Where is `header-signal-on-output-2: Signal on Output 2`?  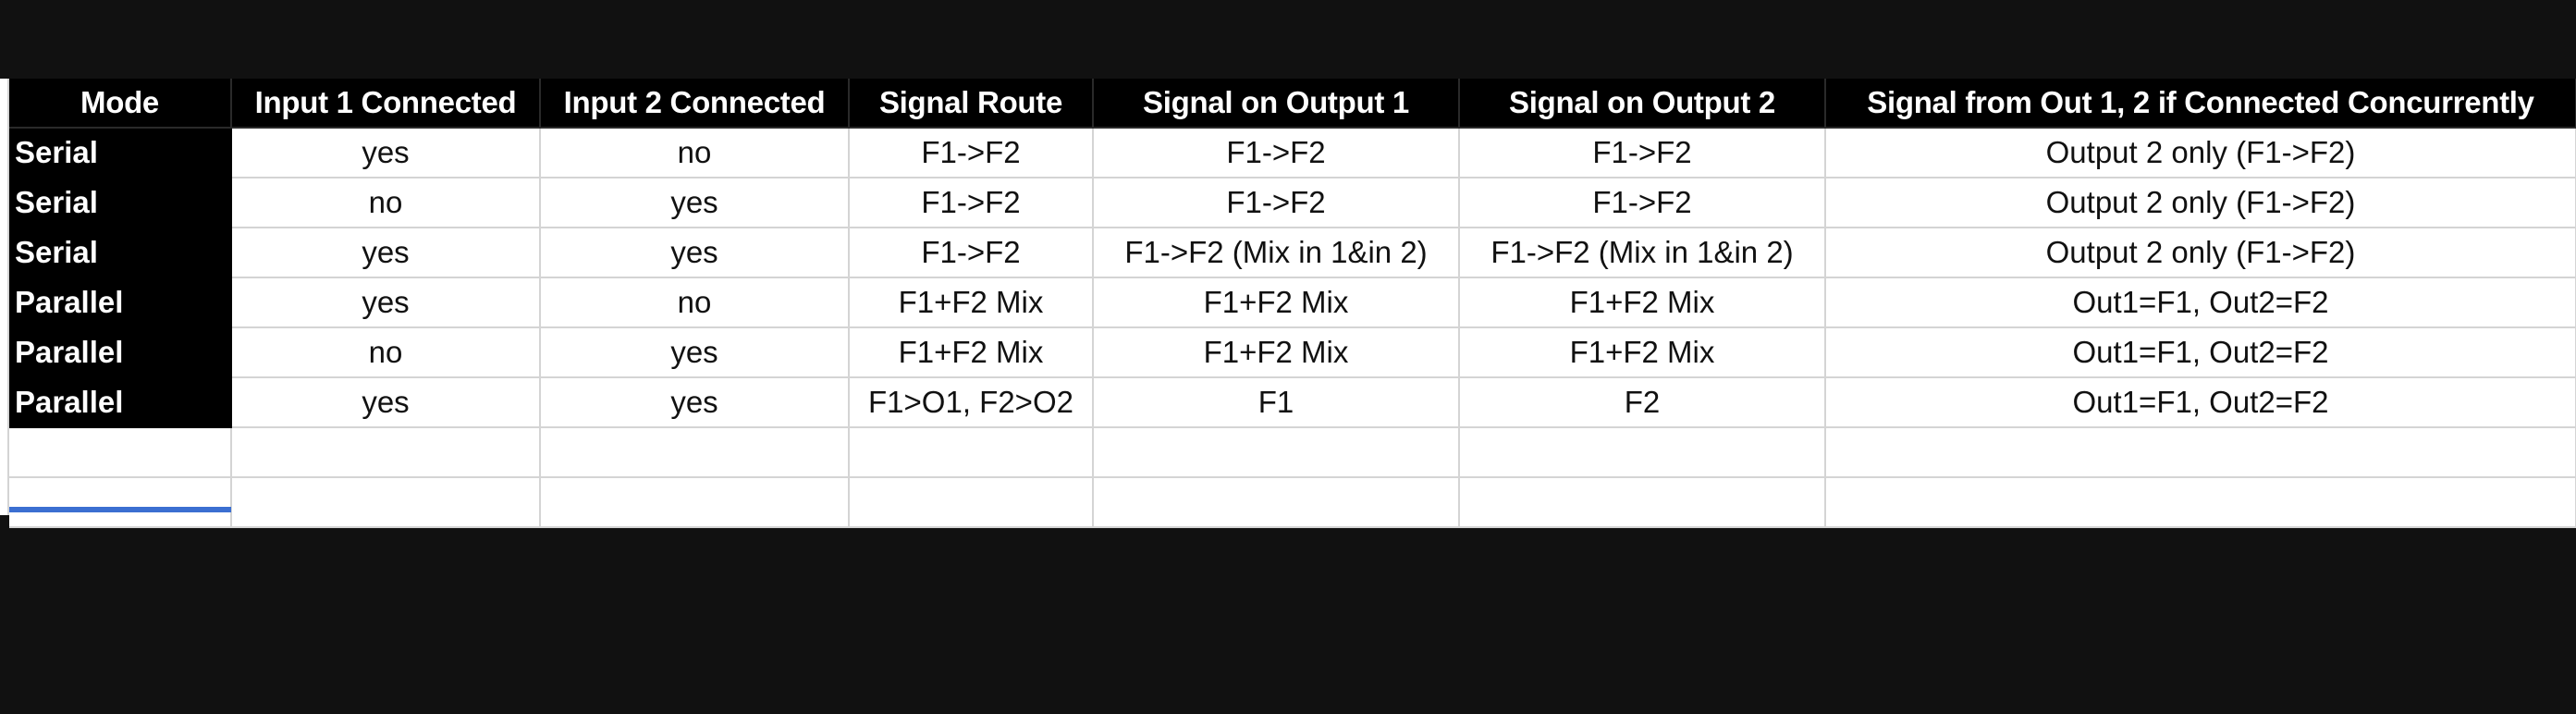 header-signal-on-output-2: Signal on Output 2 is located at coordinates (1642, 104).